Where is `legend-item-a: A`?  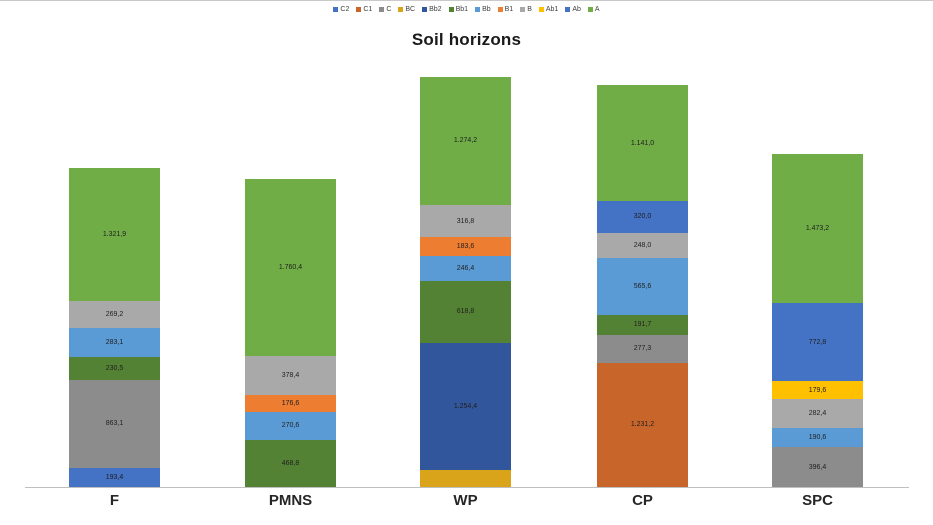 legend-item-a: A is located at coordinates (593, 9).